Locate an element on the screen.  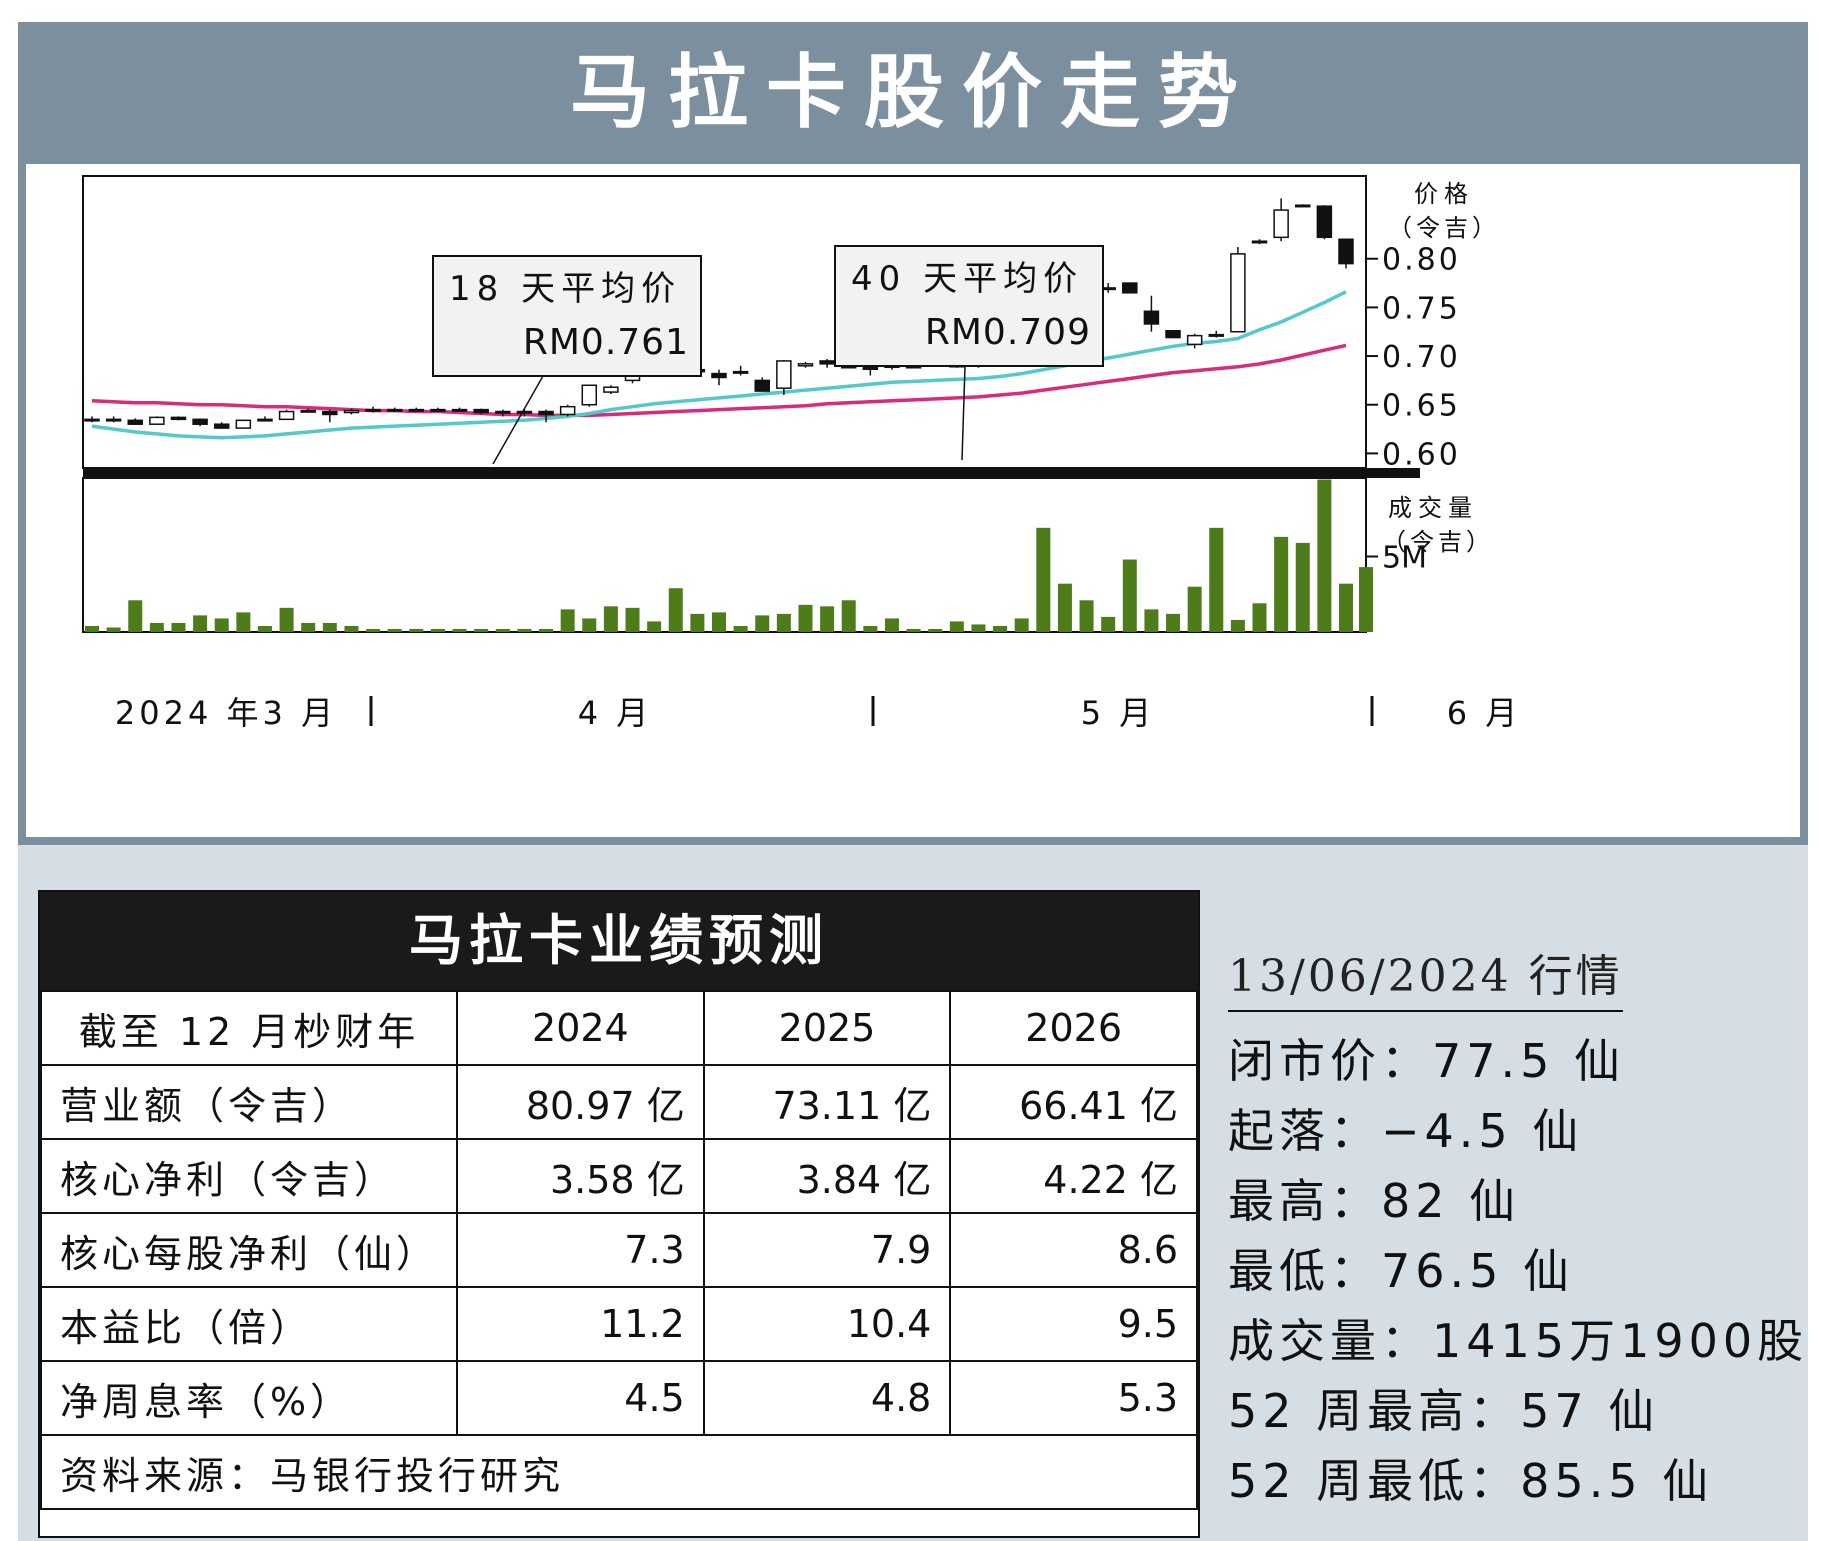
table-cell: 4.5 is located at coordinates (580, 1398).